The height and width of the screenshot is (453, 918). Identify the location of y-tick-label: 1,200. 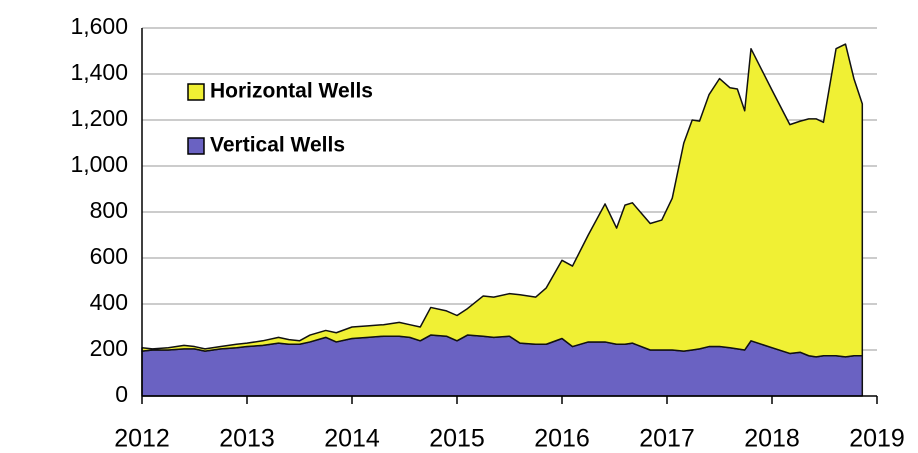
(99, 118).